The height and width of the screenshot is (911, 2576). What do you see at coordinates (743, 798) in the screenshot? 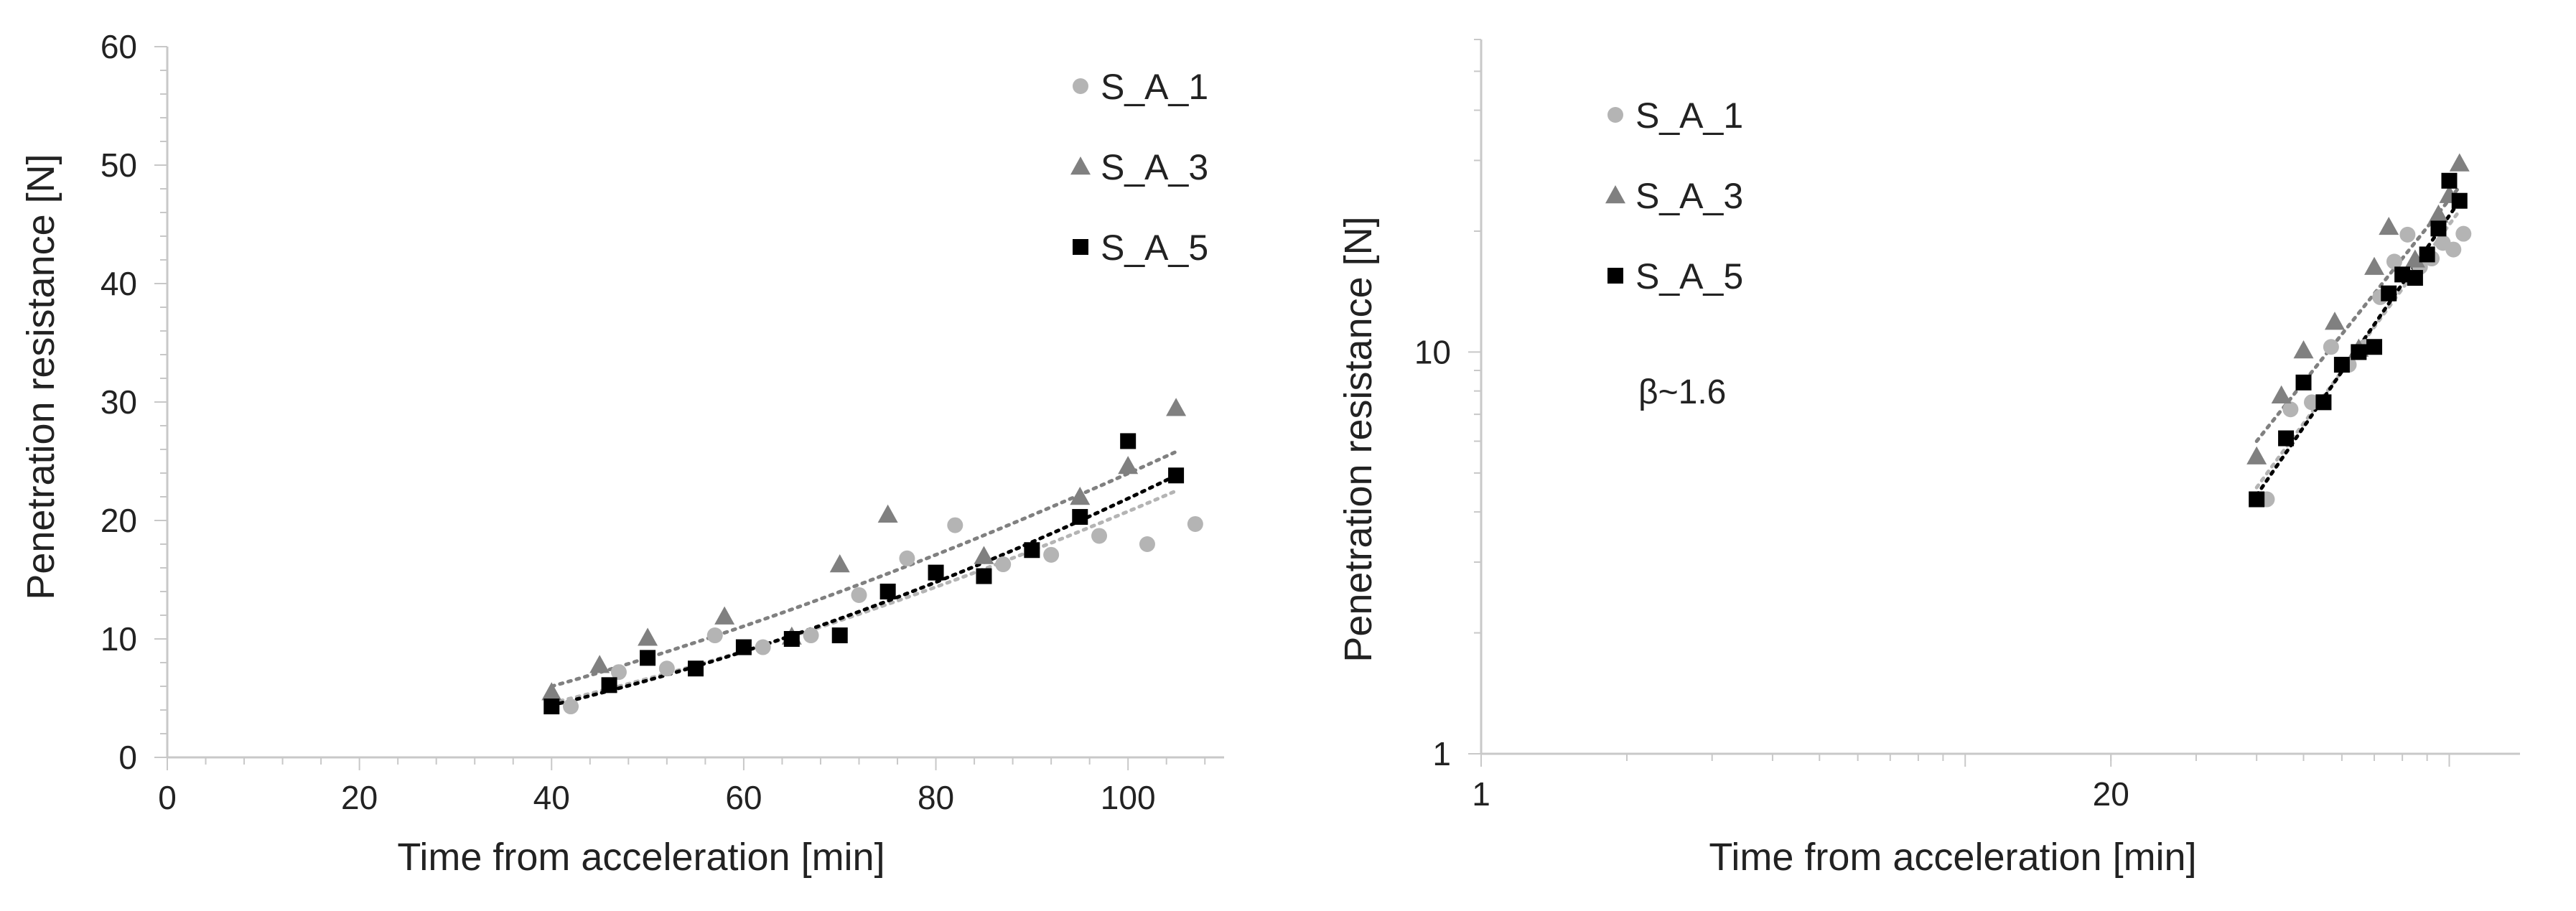
I see `linear-chart-x-tick-label: 60` at bounding box center [743, 798].